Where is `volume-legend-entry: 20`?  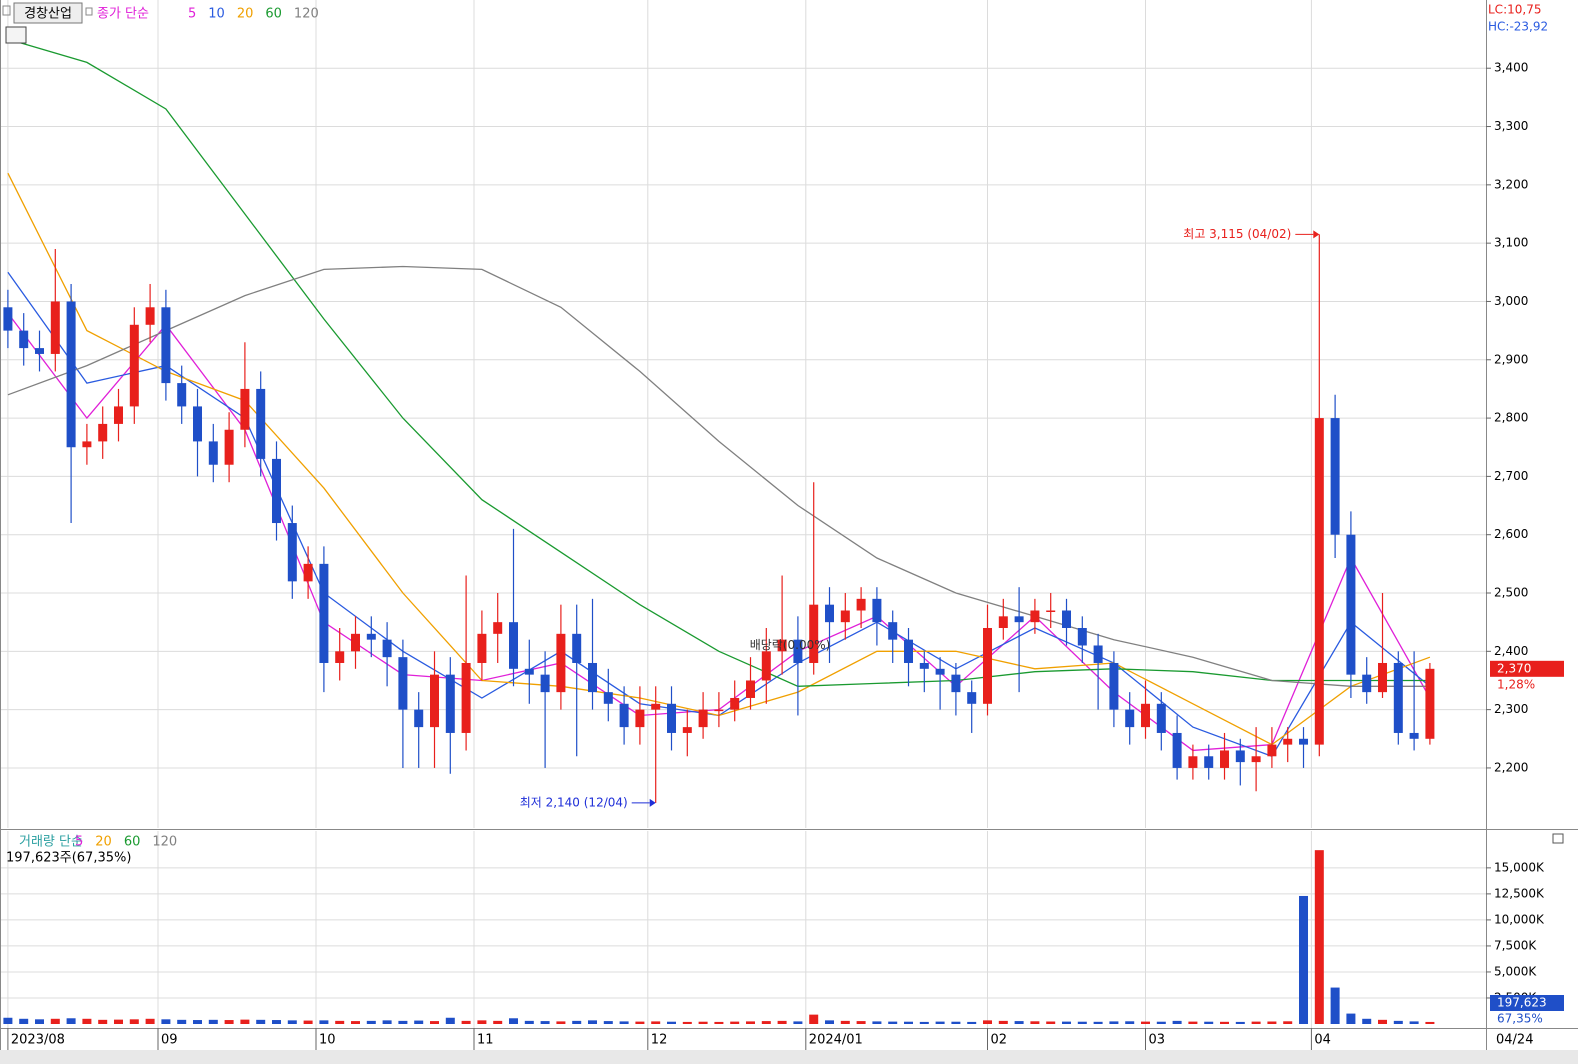 volume-legend-entry: 20 is located at coordinates (103, 842).